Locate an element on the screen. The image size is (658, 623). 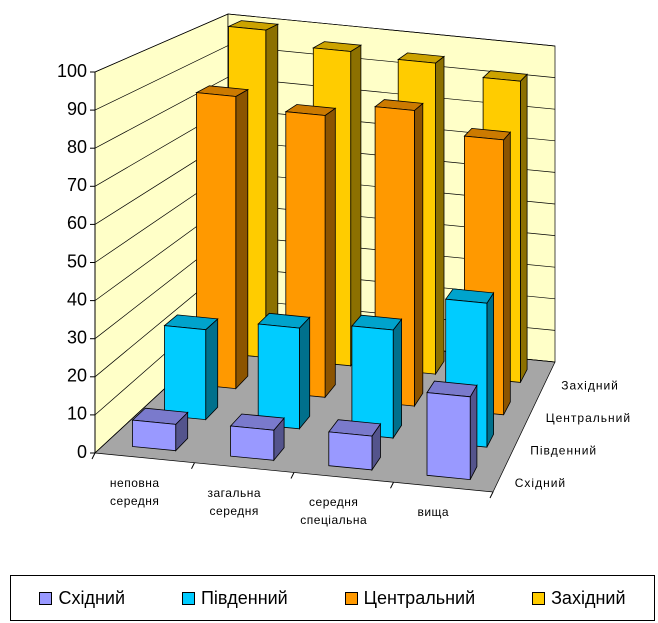
y-tick-label: 50 is located at coordinates (77, 261).